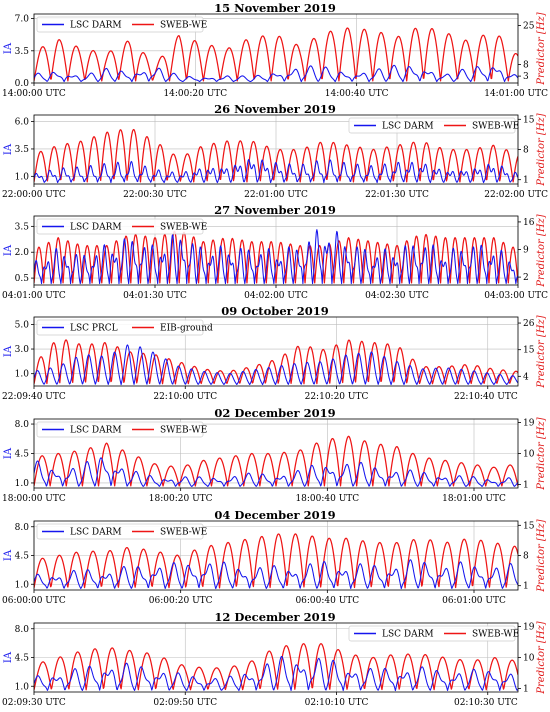 The height and width of the screenshot is (712, 550). Describe the element at coordinates (94, 329) in the screenshot. I see `legend-label: LSC PRCL` at that location.